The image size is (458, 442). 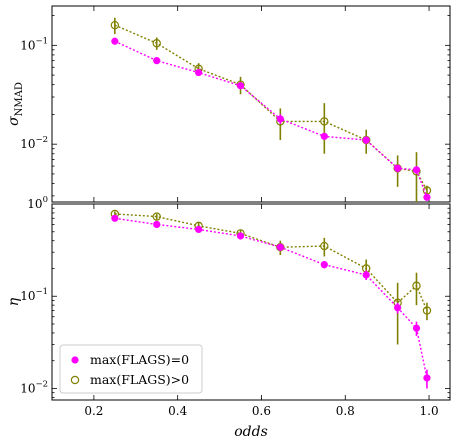 What do you see at coordinates (177, 411) in the screenshot?
I see `bottom-xtick-label-1: 0.4` at bounding box center [177, 411].